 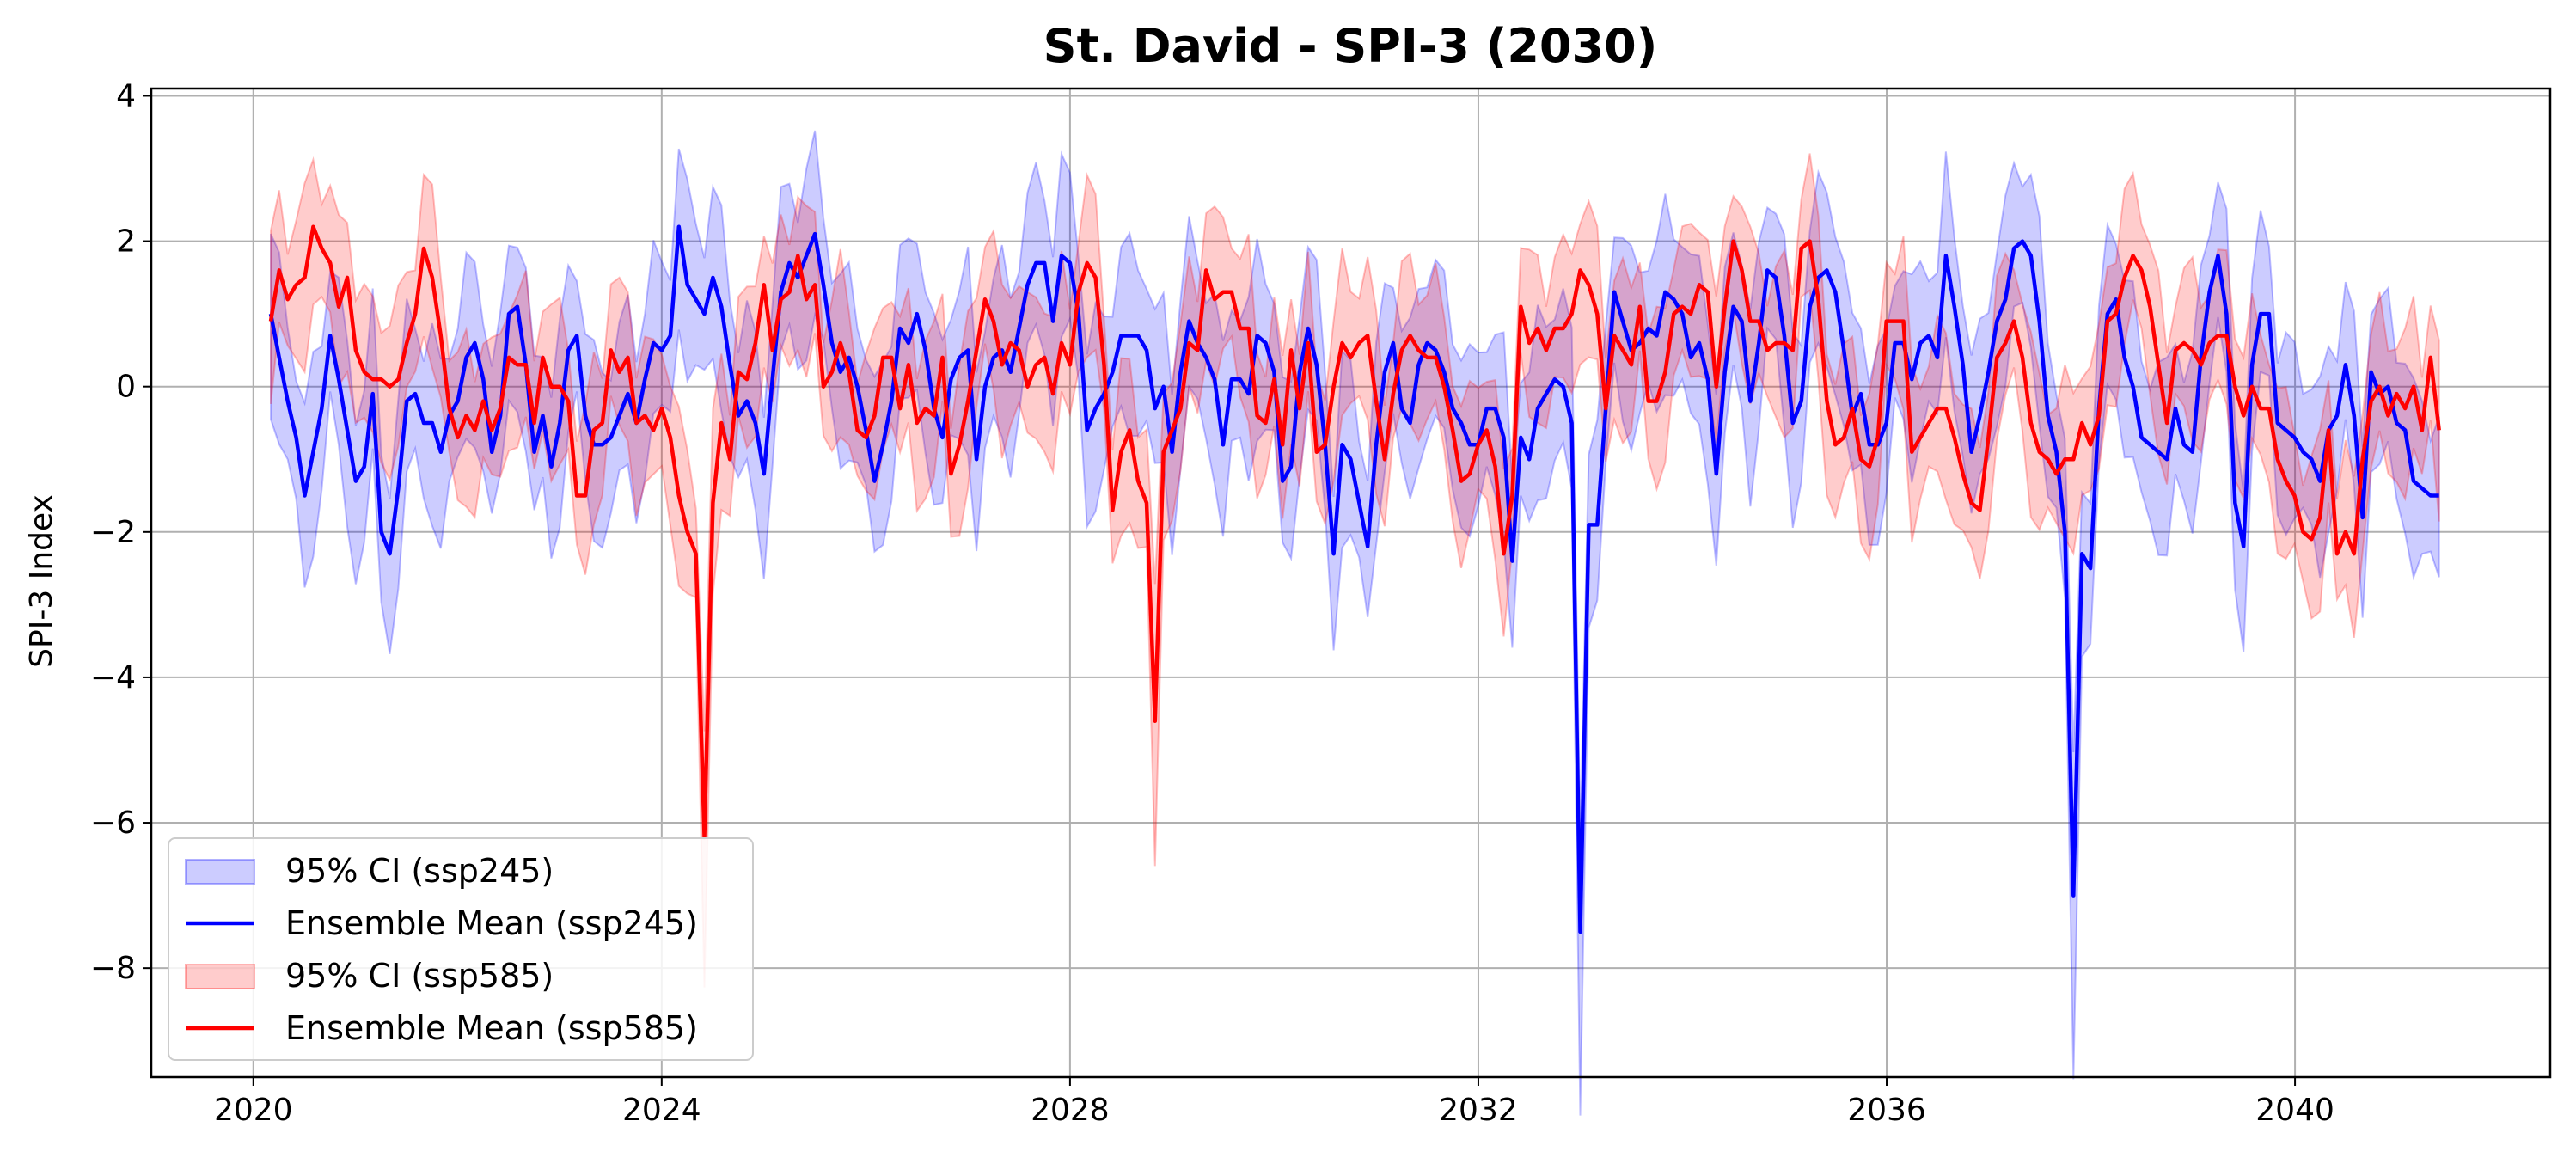 I want to click on x-tick-label: 2032, so click(x=1478, y=1110).